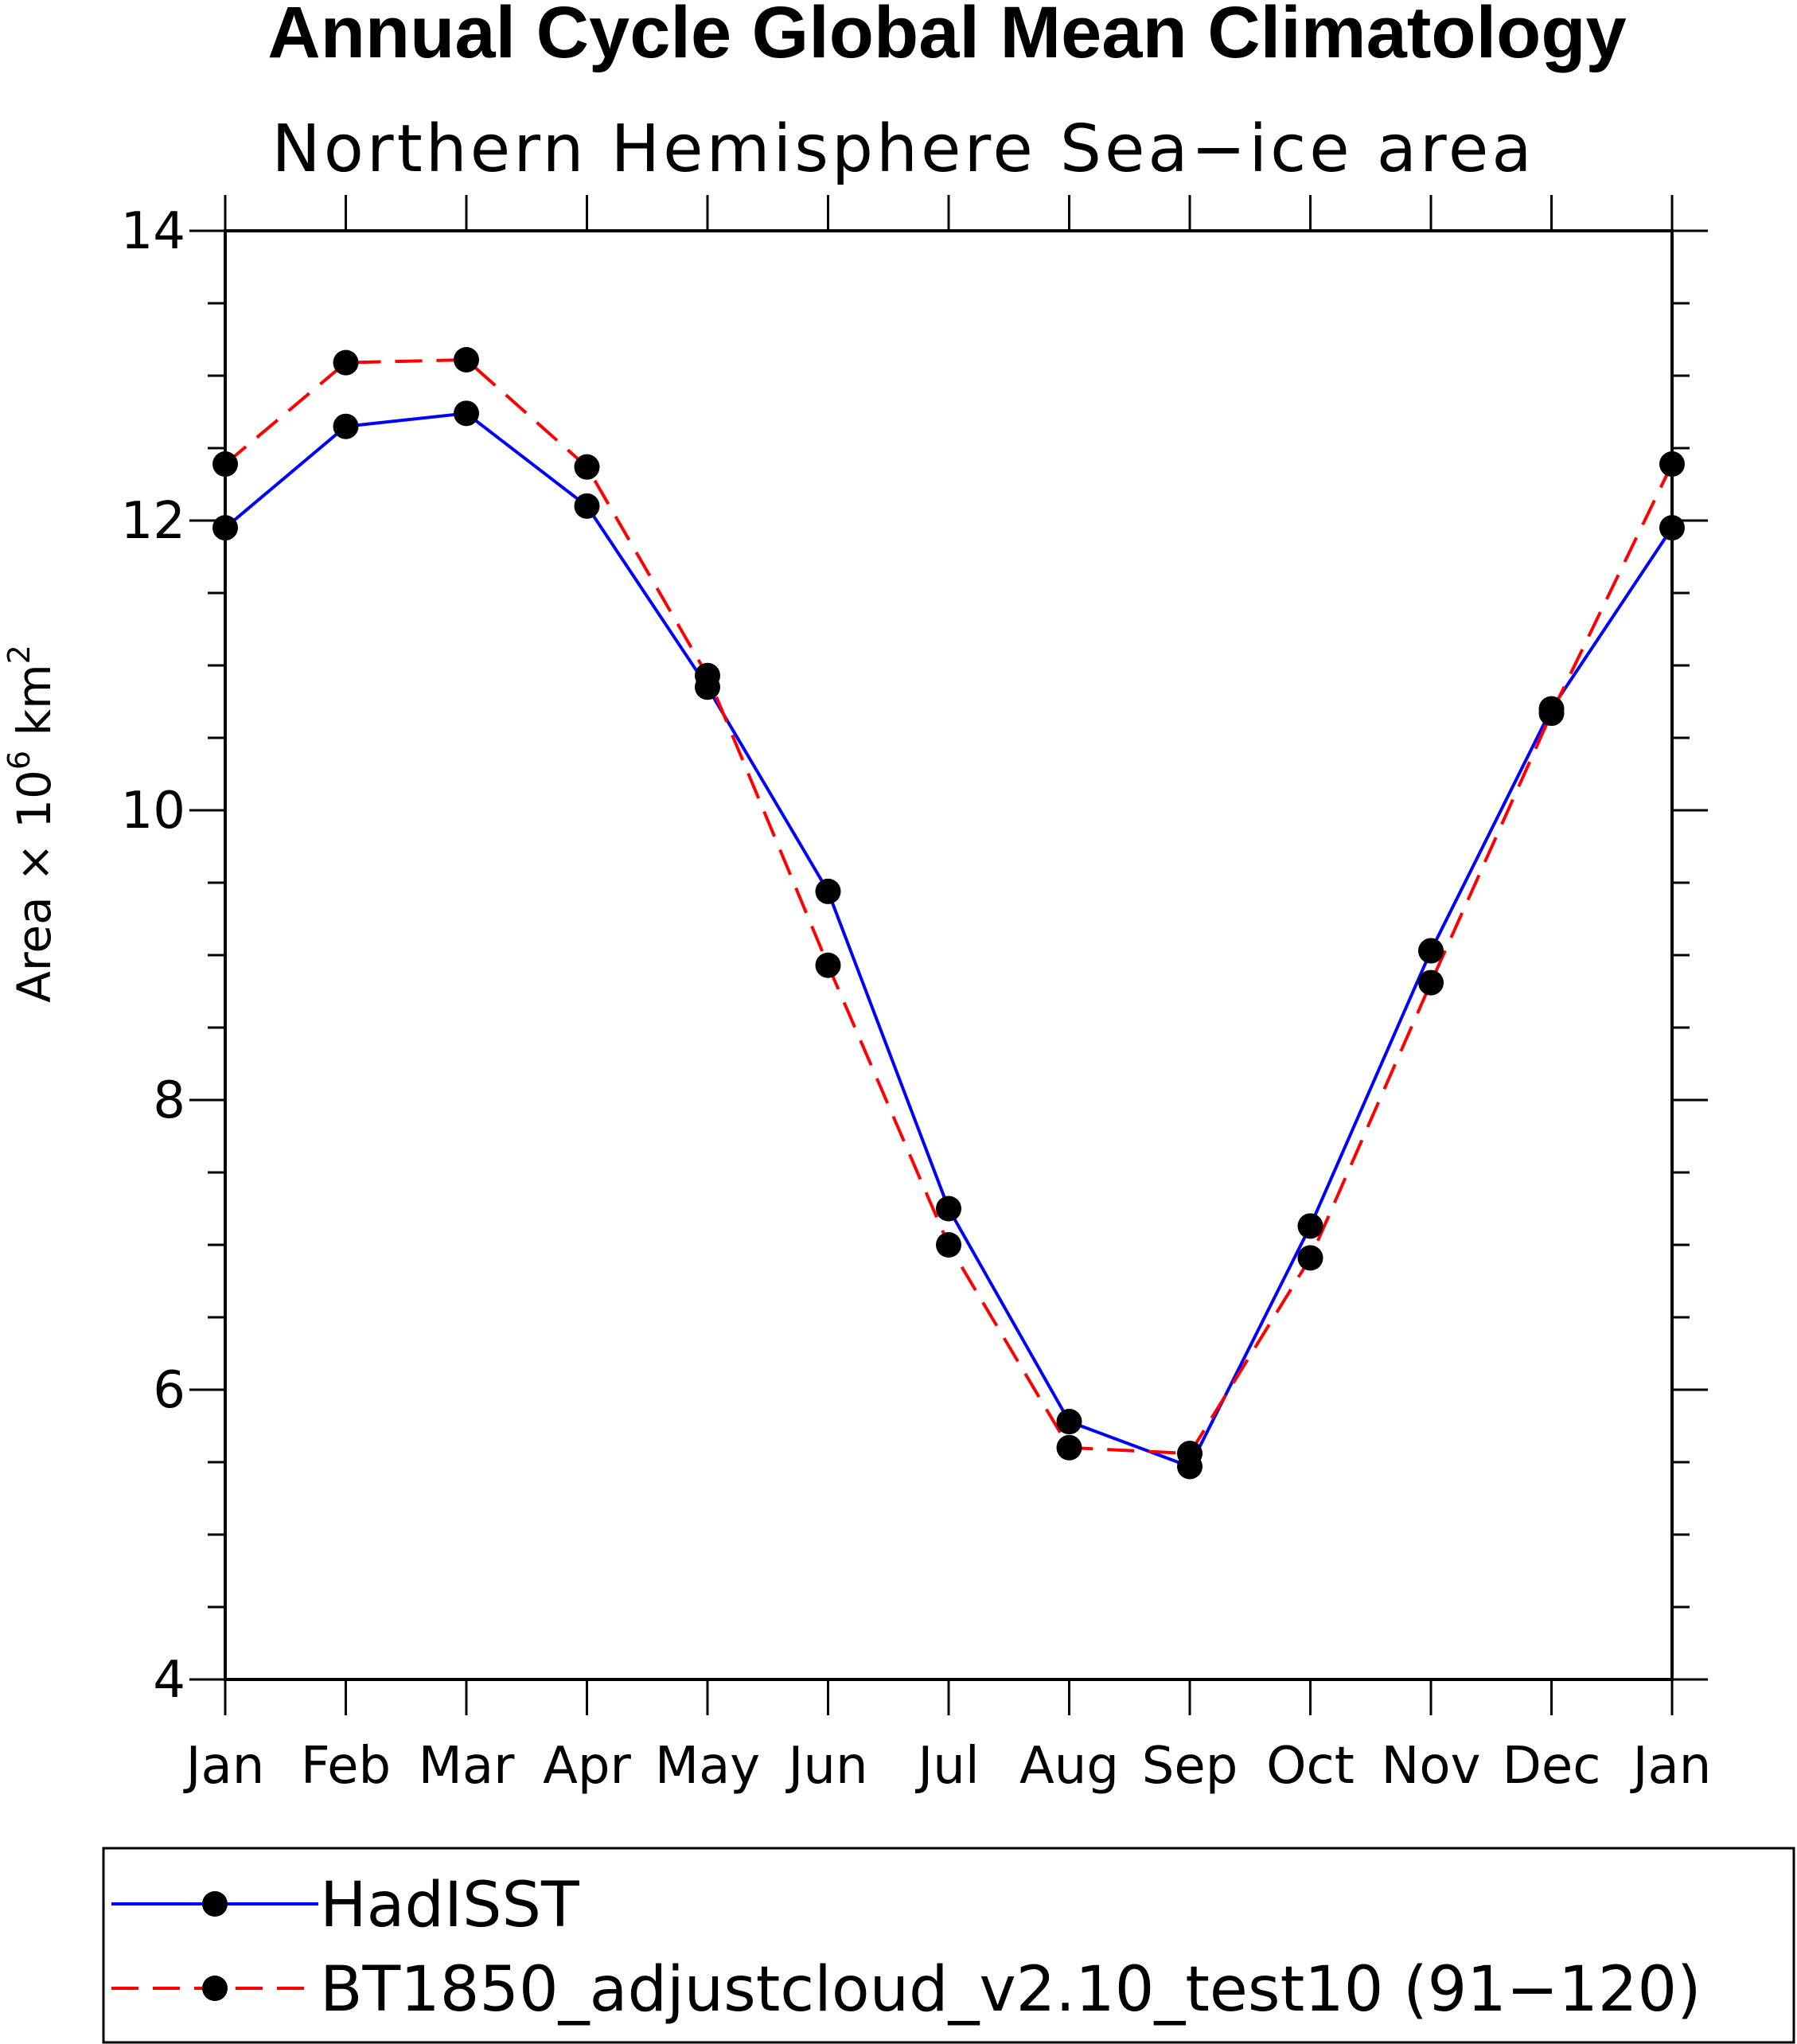  I want to click on x-tick-label: Dec, so click(1552, 1767).